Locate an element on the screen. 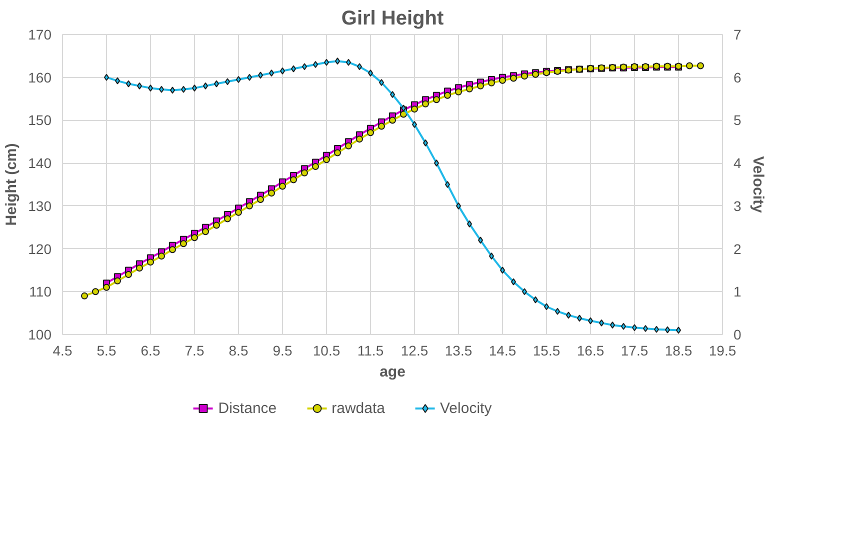 This screenshot has width=854, height=544. y-tick-label: 140 is located at coordinates (40, 163).